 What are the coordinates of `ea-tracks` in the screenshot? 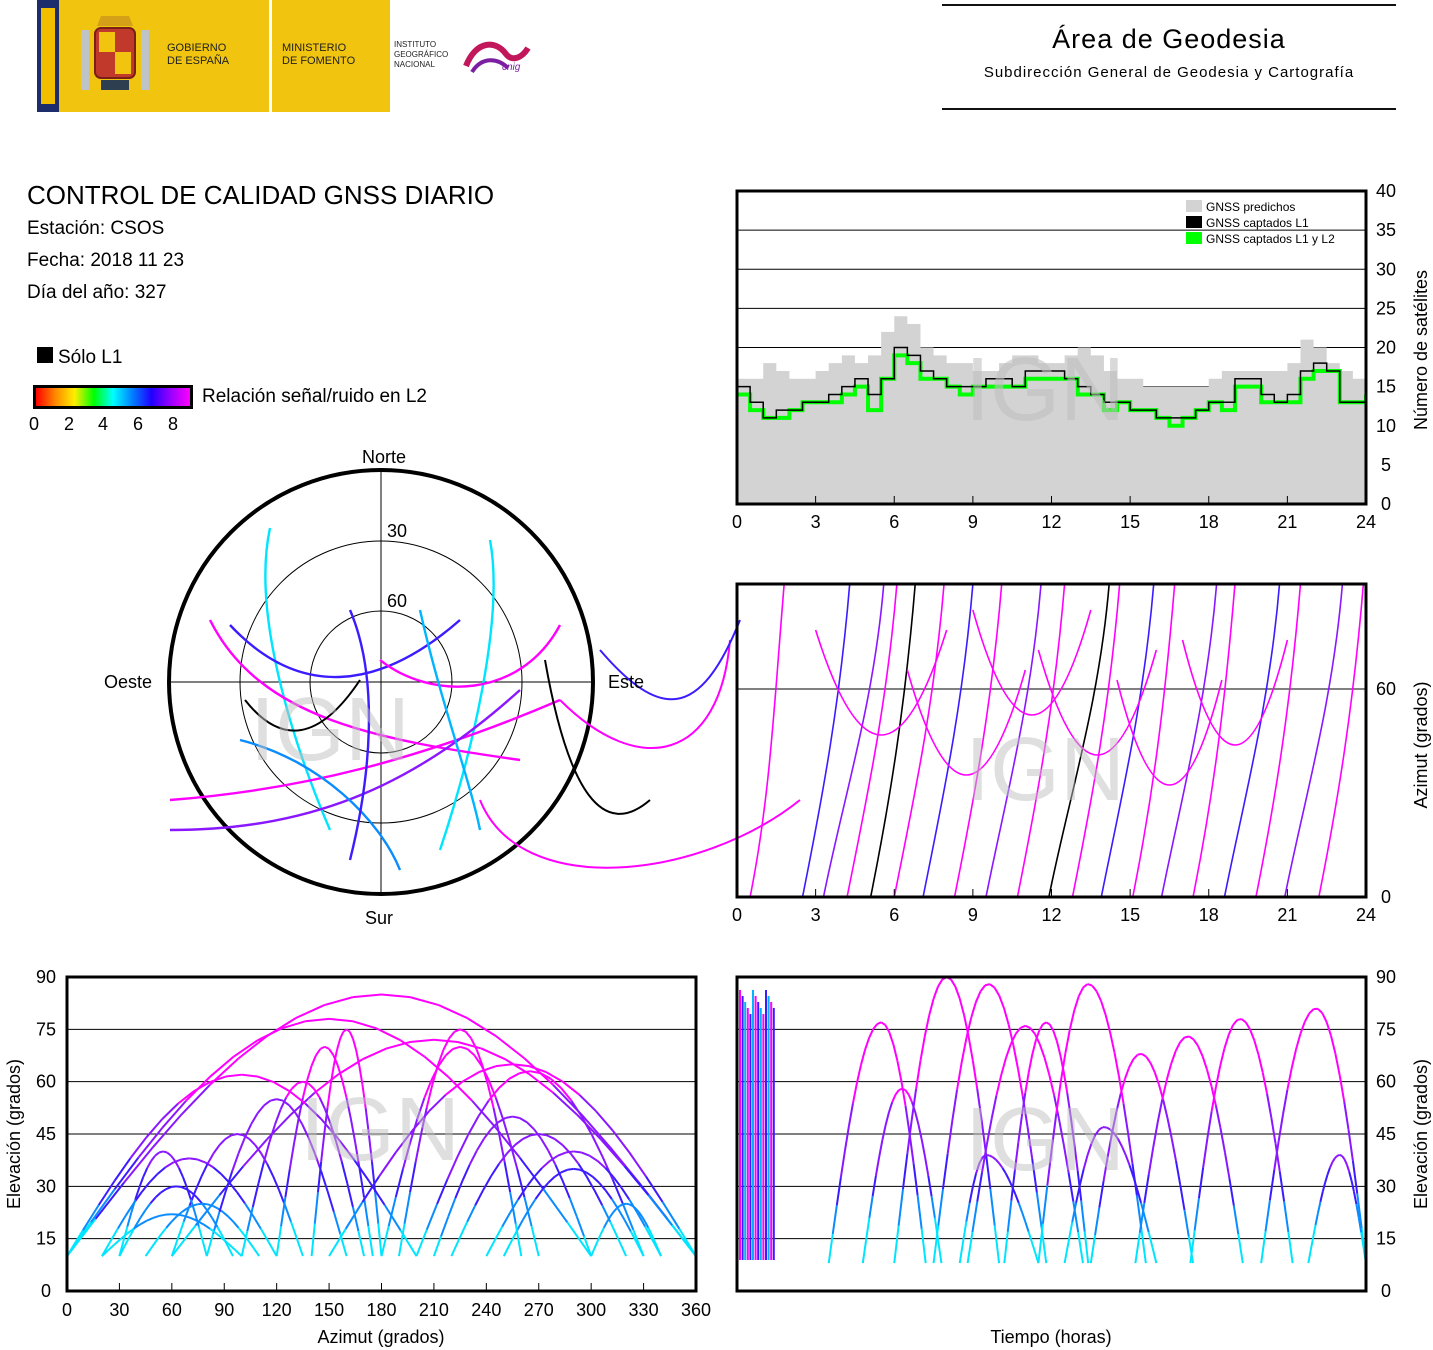 It's located at (381, 1125).